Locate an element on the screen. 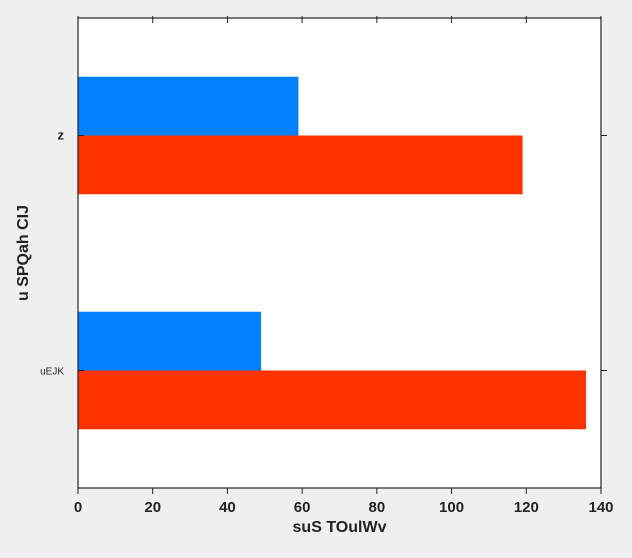  x-axis-title: suS TOulWv is located at coordinates (340, 527).